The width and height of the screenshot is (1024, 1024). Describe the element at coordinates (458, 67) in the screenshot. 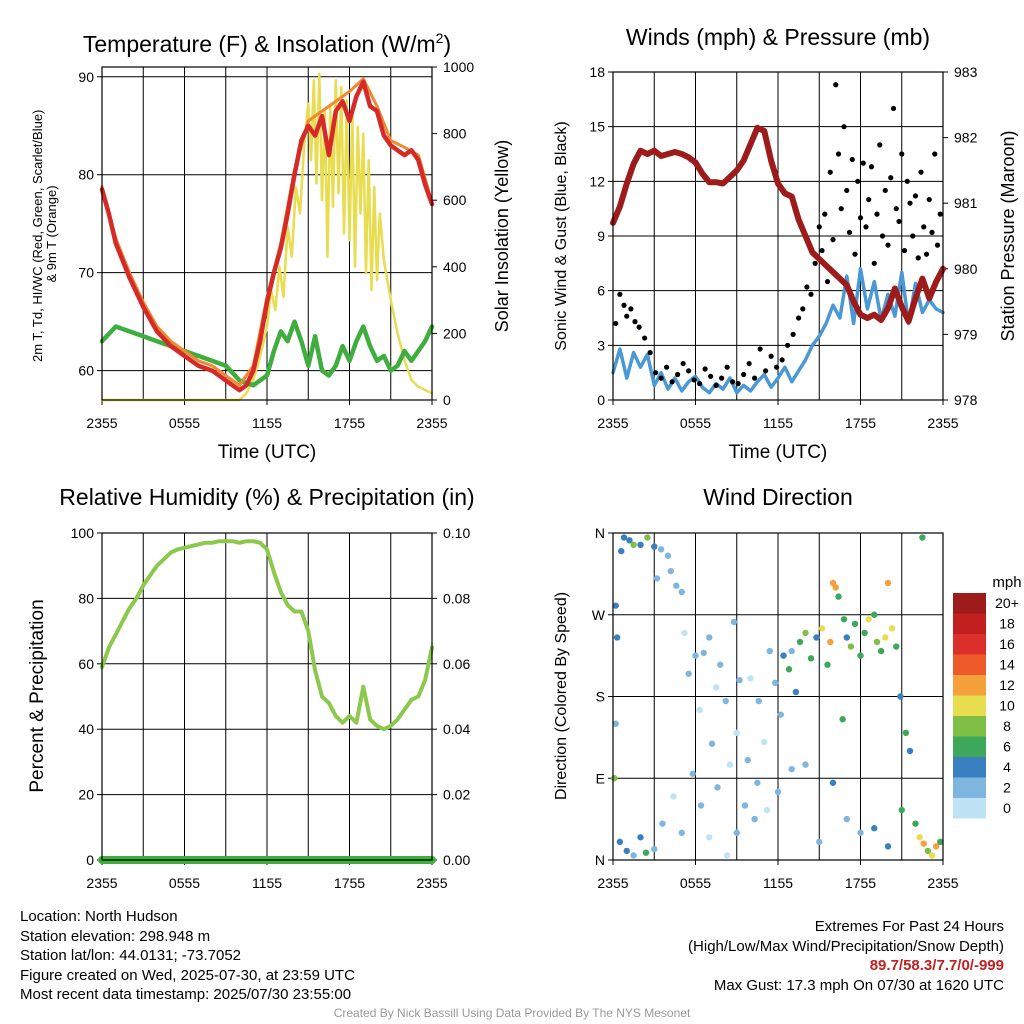

I see `temperature-y2tick-label: 1000` at that location.